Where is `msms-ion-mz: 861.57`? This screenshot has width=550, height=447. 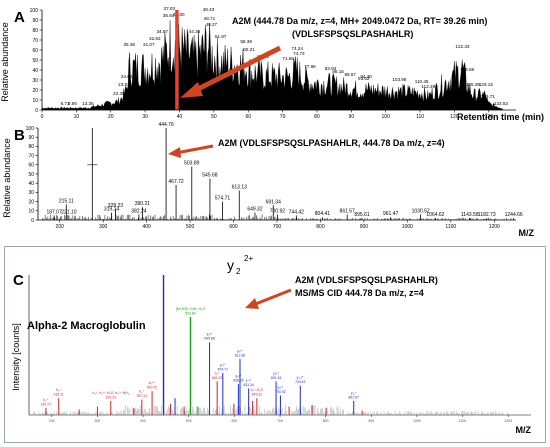 msms-ion-mz: 861.57 is located at coordinates (354, 398).